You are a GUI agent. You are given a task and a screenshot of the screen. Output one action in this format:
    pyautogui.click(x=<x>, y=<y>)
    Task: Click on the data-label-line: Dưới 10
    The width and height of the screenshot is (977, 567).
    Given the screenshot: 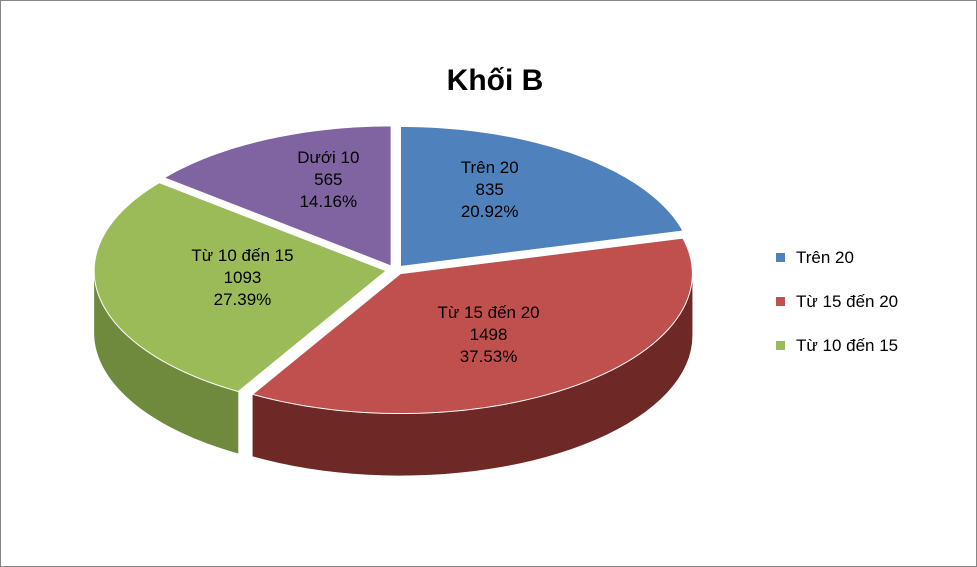 What is the action you would take?
    pyautogui.click(x=328, y=157)
    